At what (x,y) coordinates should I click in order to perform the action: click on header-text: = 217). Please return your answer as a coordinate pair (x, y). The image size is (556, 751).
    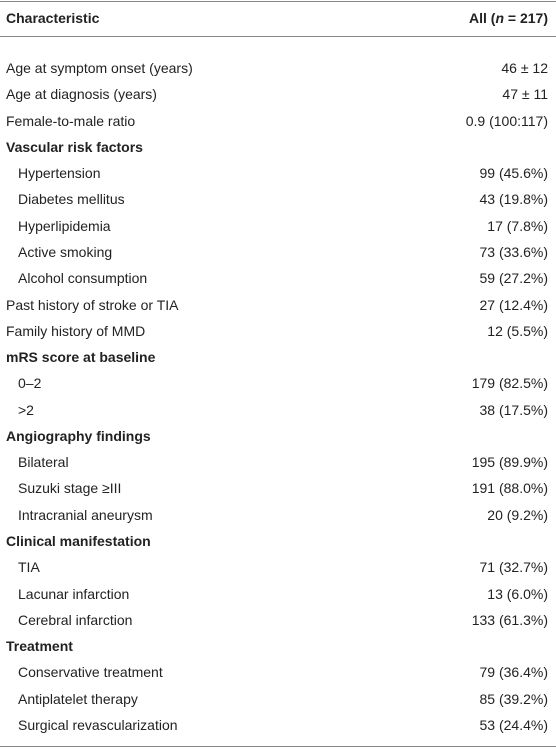
    Looking at the image, I should click on (526, 18).